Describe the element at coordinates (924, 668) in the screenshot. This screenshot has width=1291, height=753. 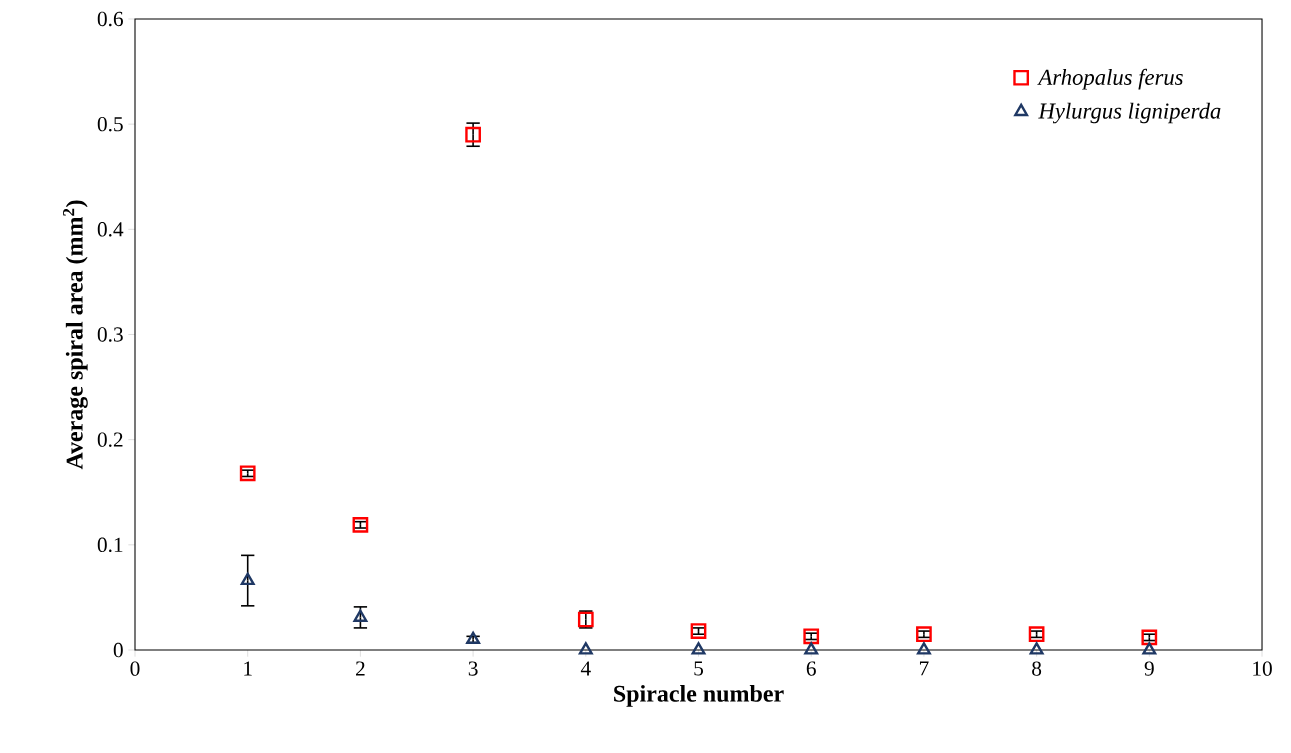
I see `x-tick-label: 7` at that location.